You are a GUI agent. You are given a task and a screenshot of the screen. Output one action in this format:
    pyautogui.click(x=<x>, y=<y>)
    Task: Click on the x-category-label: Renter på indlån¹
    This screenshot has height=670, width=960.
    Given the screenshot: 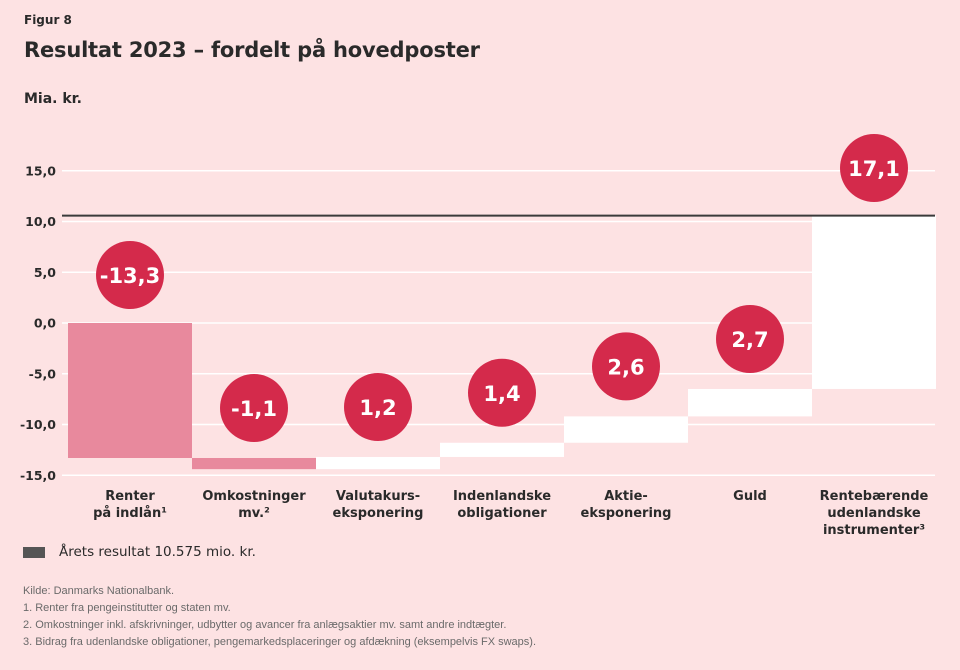 What is the action you would take?
    pyautogui.click(x=130, y=505)
    